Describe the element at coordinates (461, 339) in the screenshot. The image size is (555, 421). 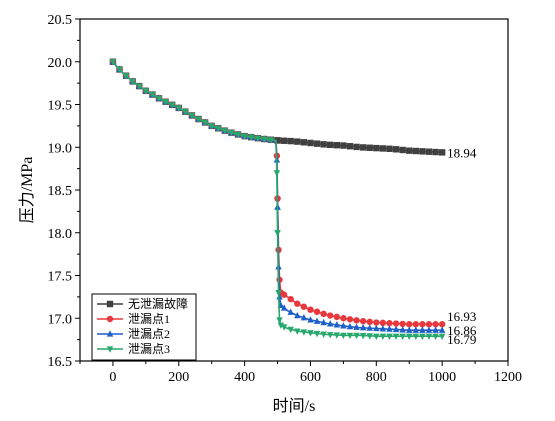
I see `end-value-label: 16.79` at that location.